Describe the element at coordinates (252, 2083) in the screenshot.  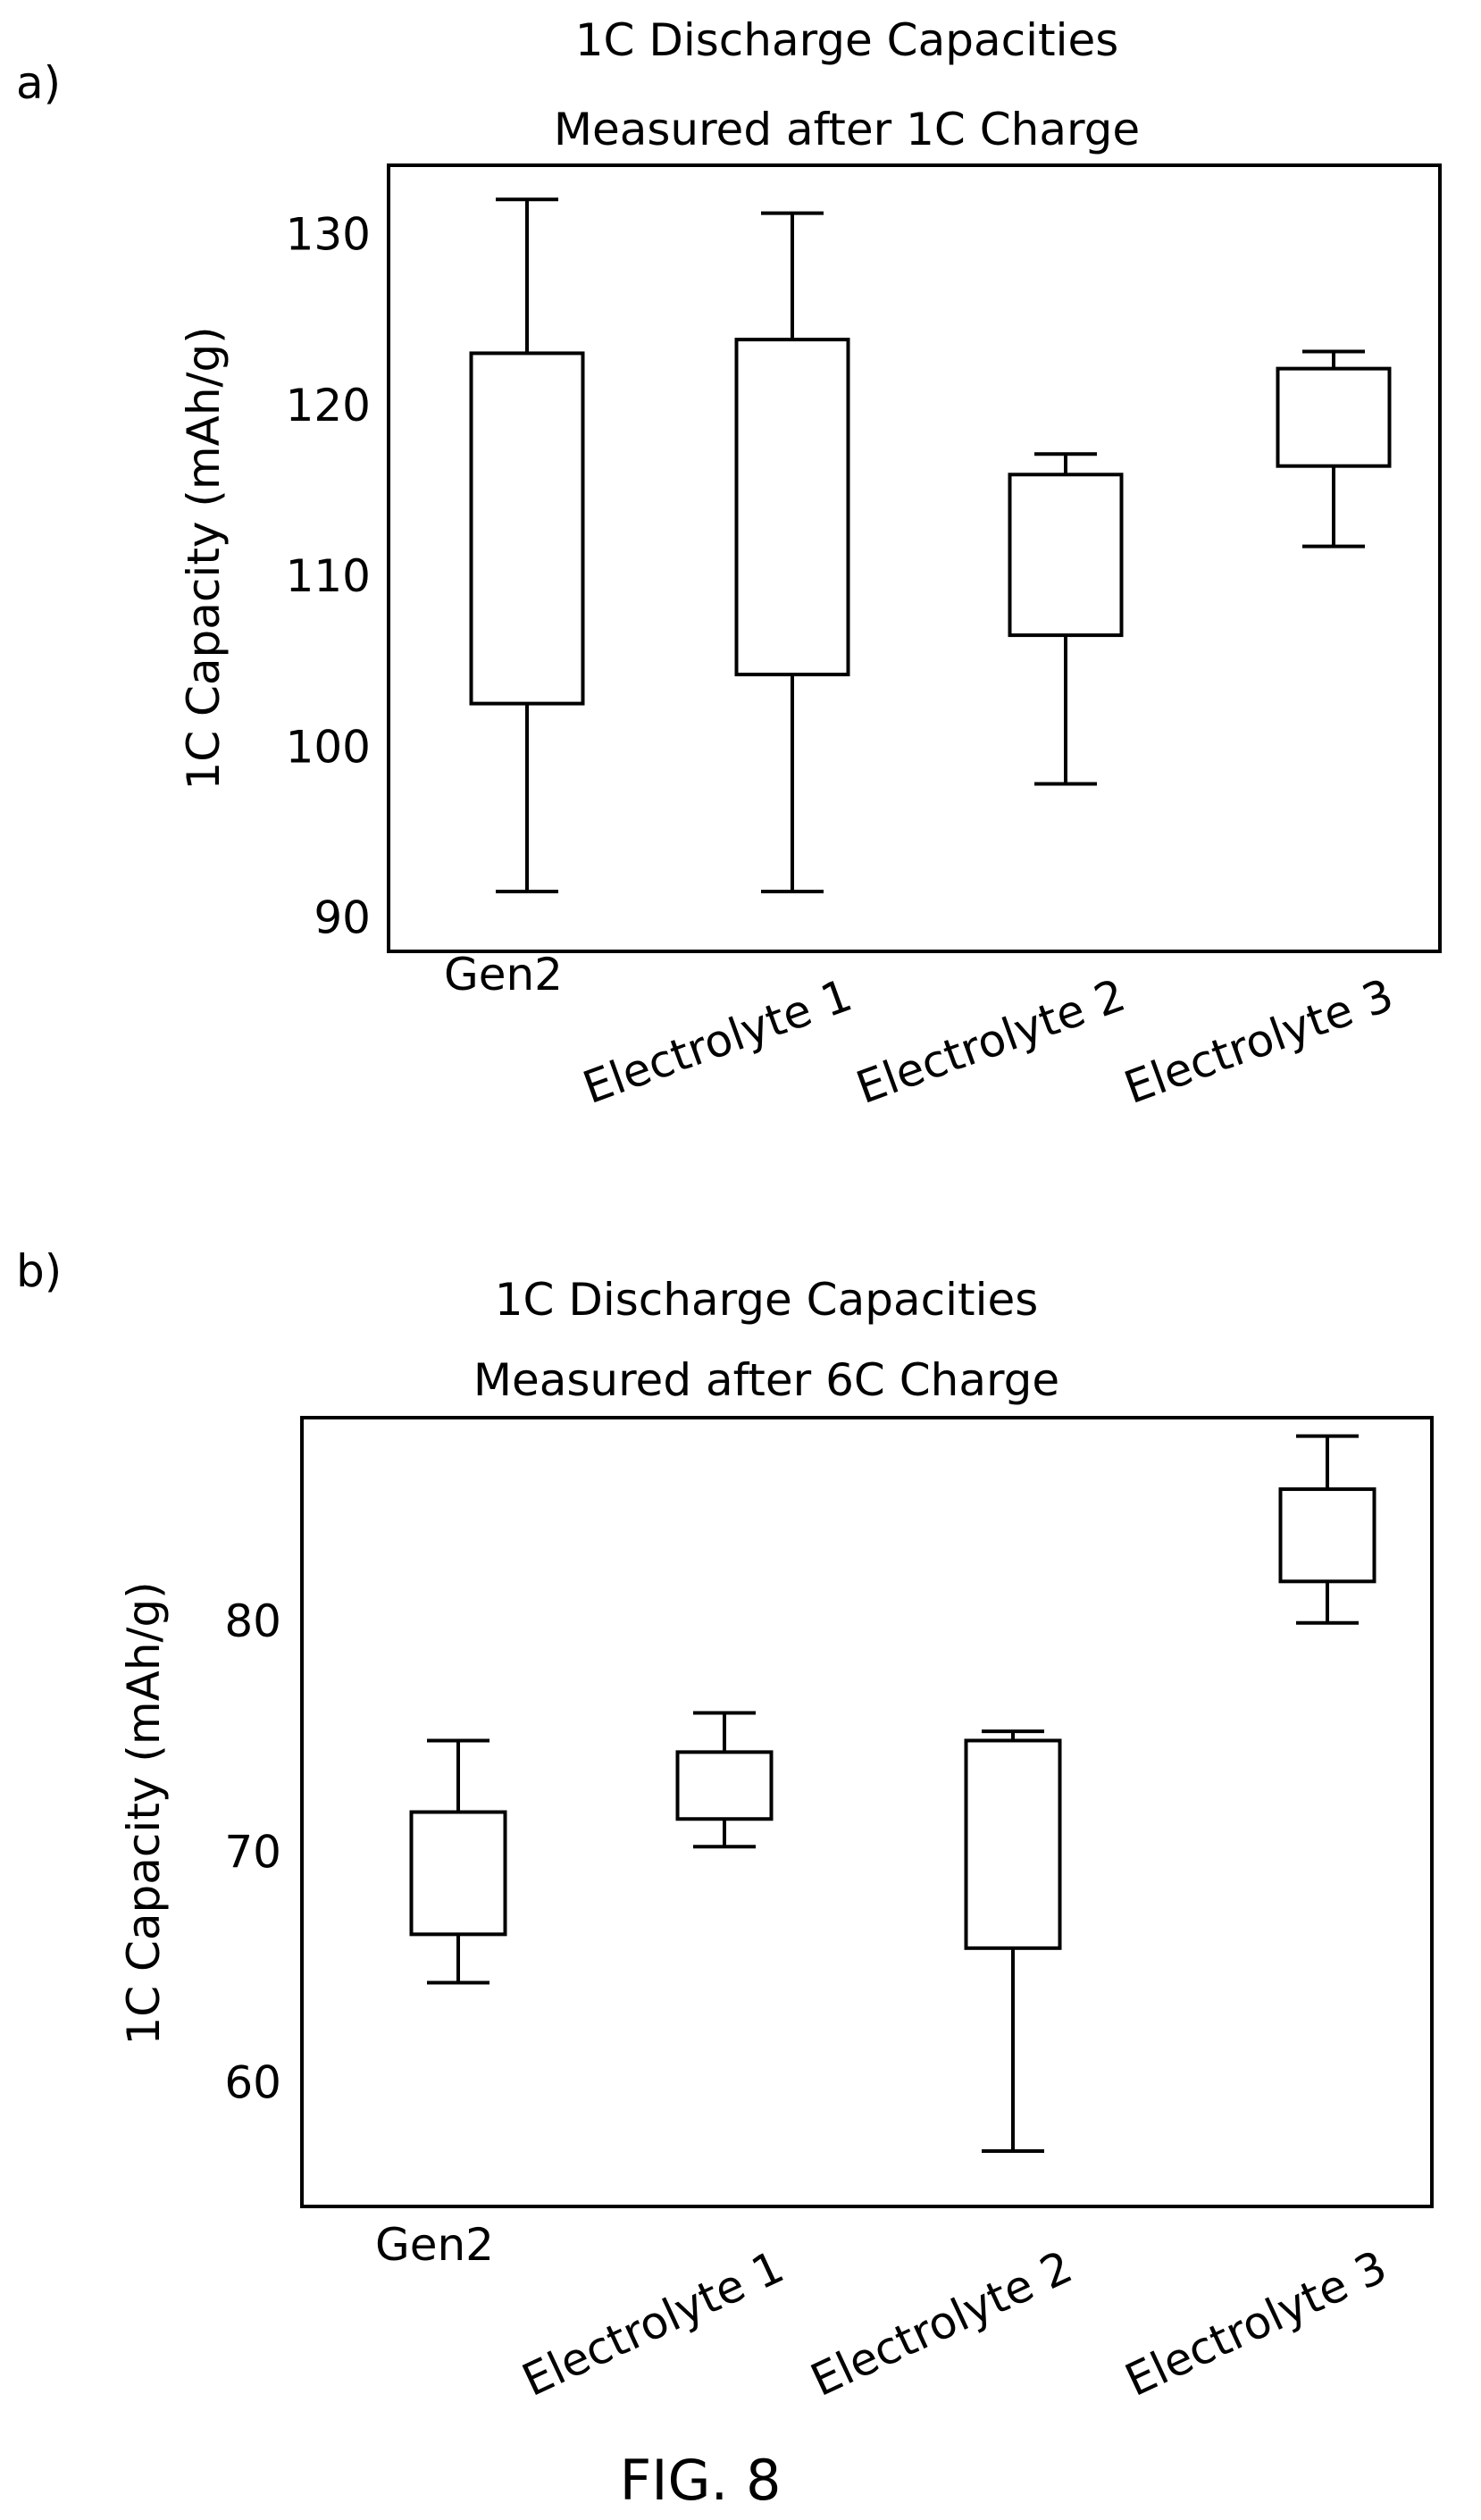
I see `y-tick-label: 60` at that location.